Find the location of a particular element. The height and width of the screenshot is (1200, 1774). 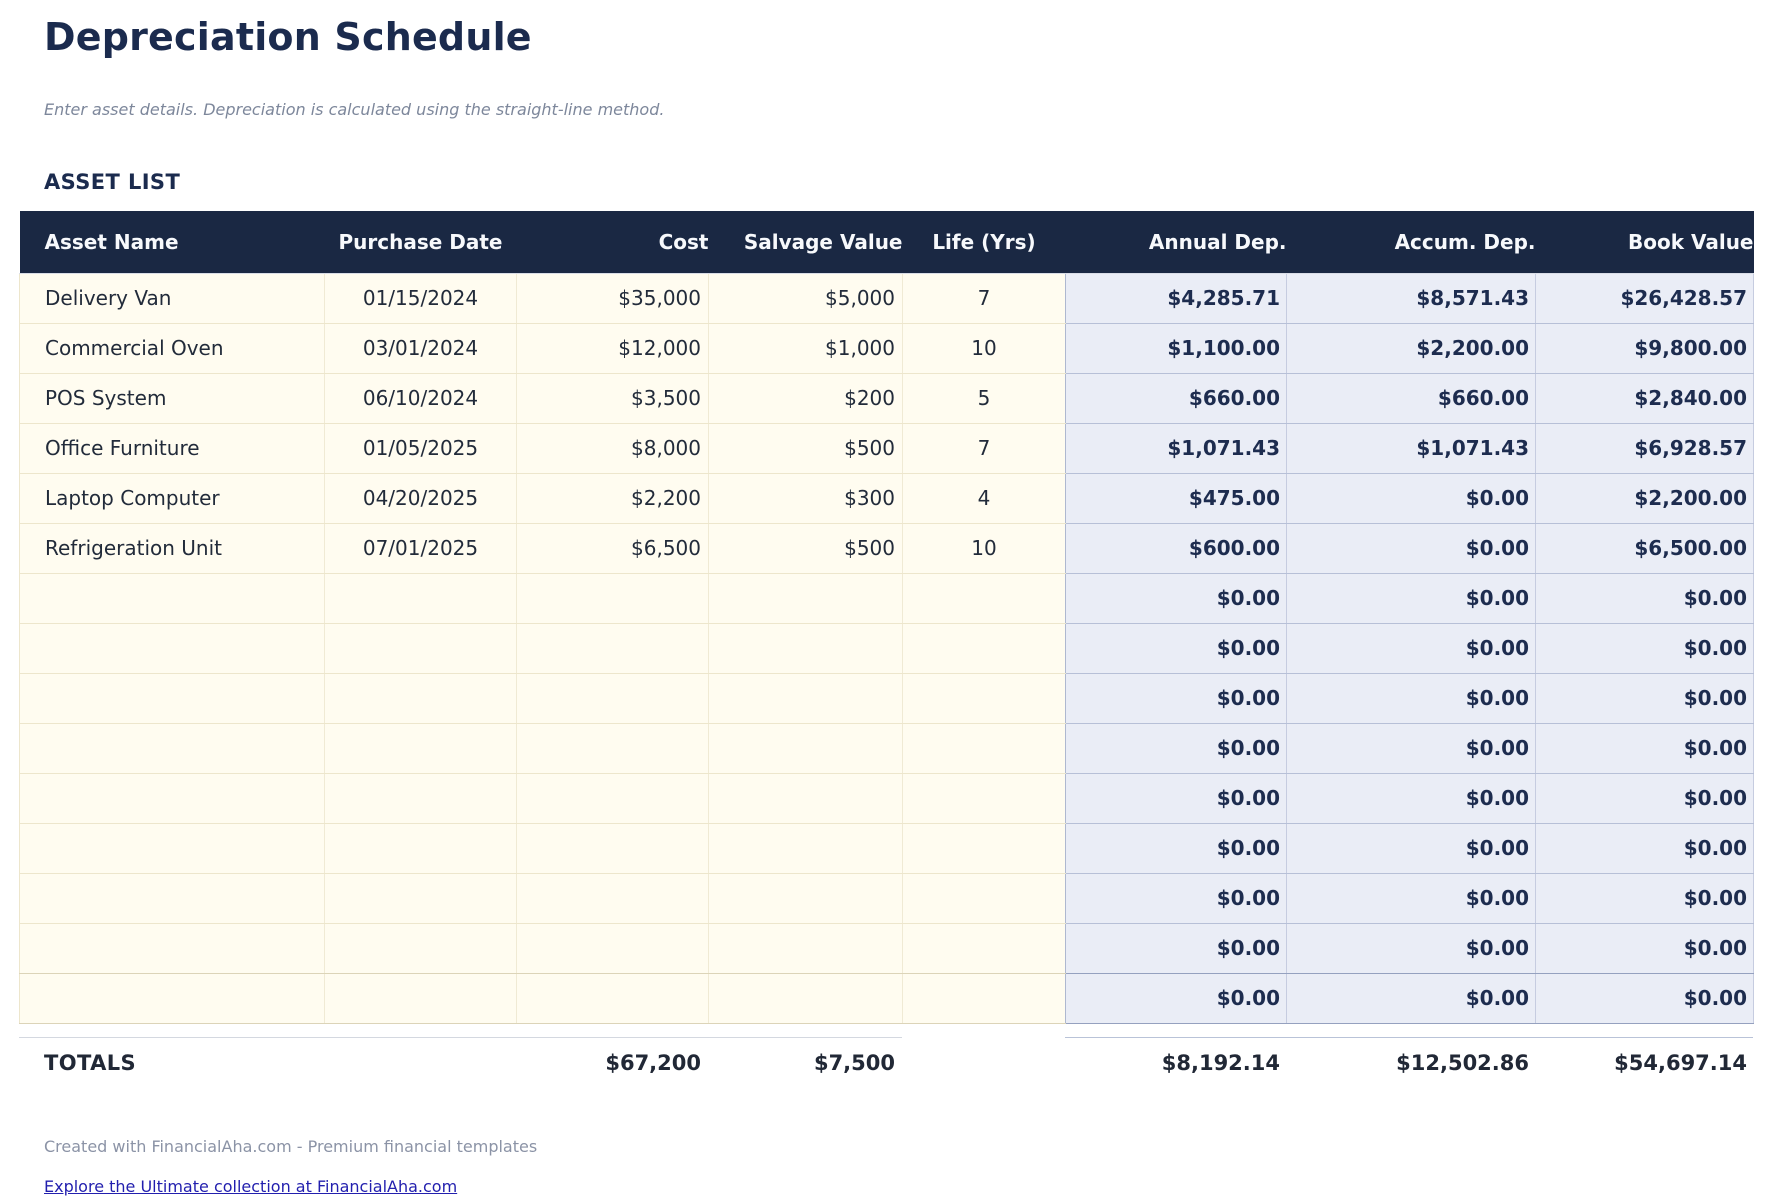

purchase-date-cell: 06/10/2024 is located at coordinates (420, 398).